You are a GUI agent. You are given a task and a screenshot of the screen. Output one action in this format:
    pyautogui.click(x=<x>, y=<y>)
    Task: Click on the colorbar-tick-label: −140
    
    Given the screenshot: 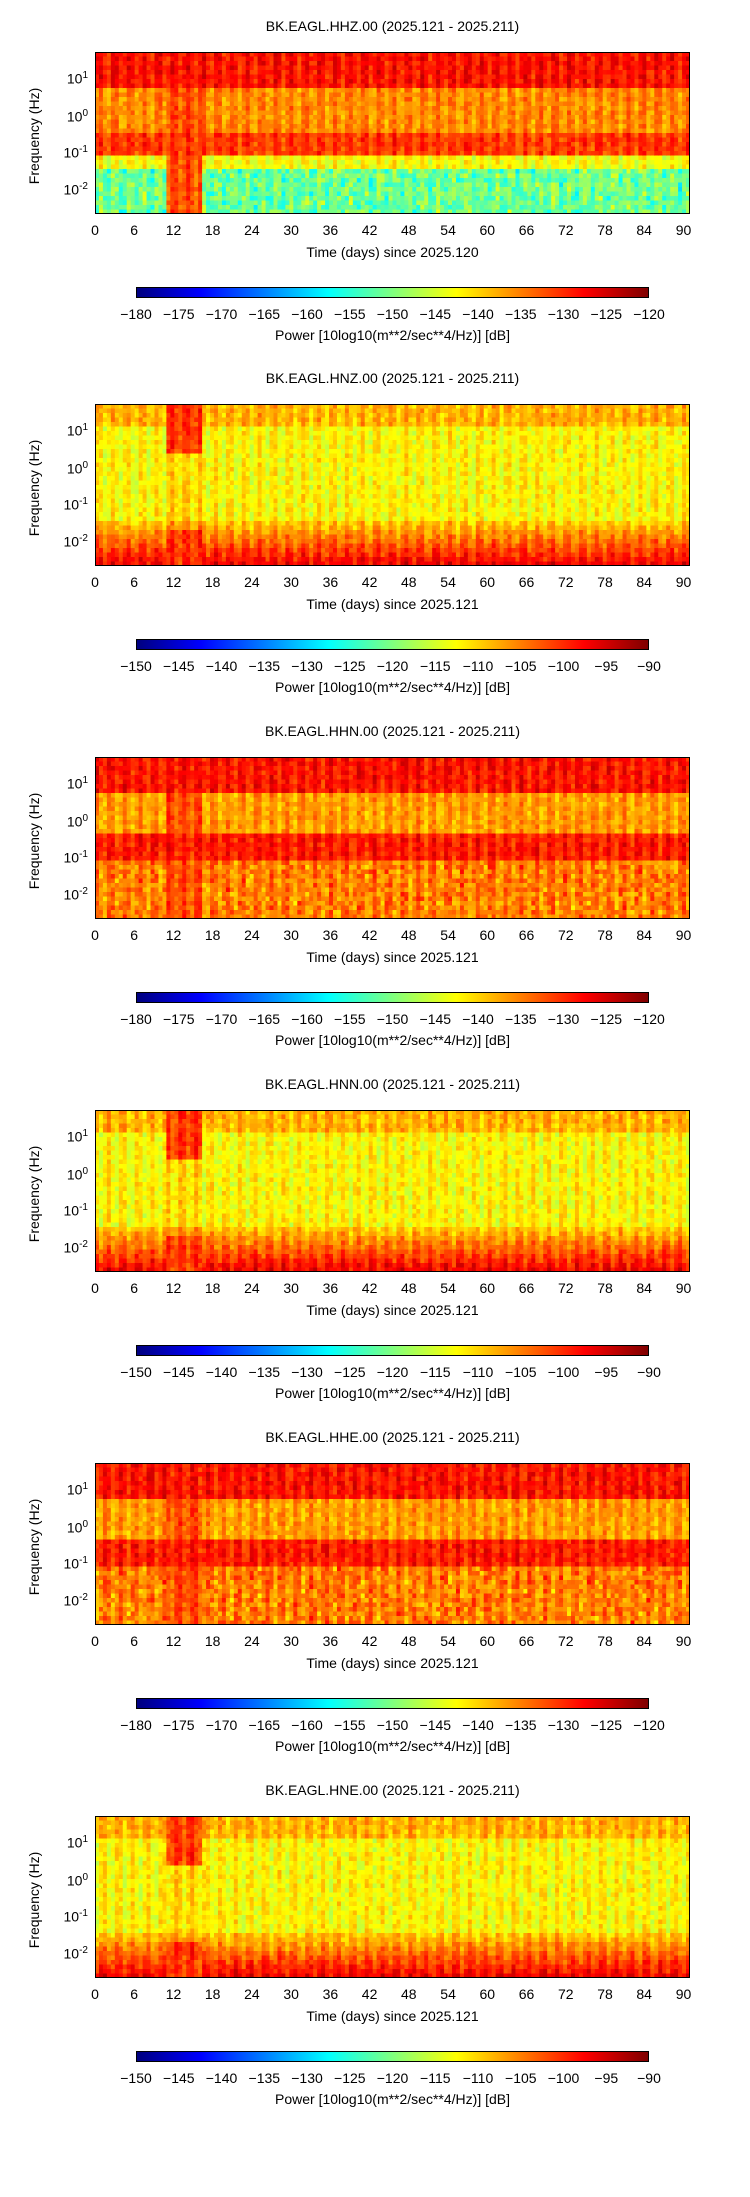 What is the action you would take?
    pyautogui.click(x=222, y=1372)
    